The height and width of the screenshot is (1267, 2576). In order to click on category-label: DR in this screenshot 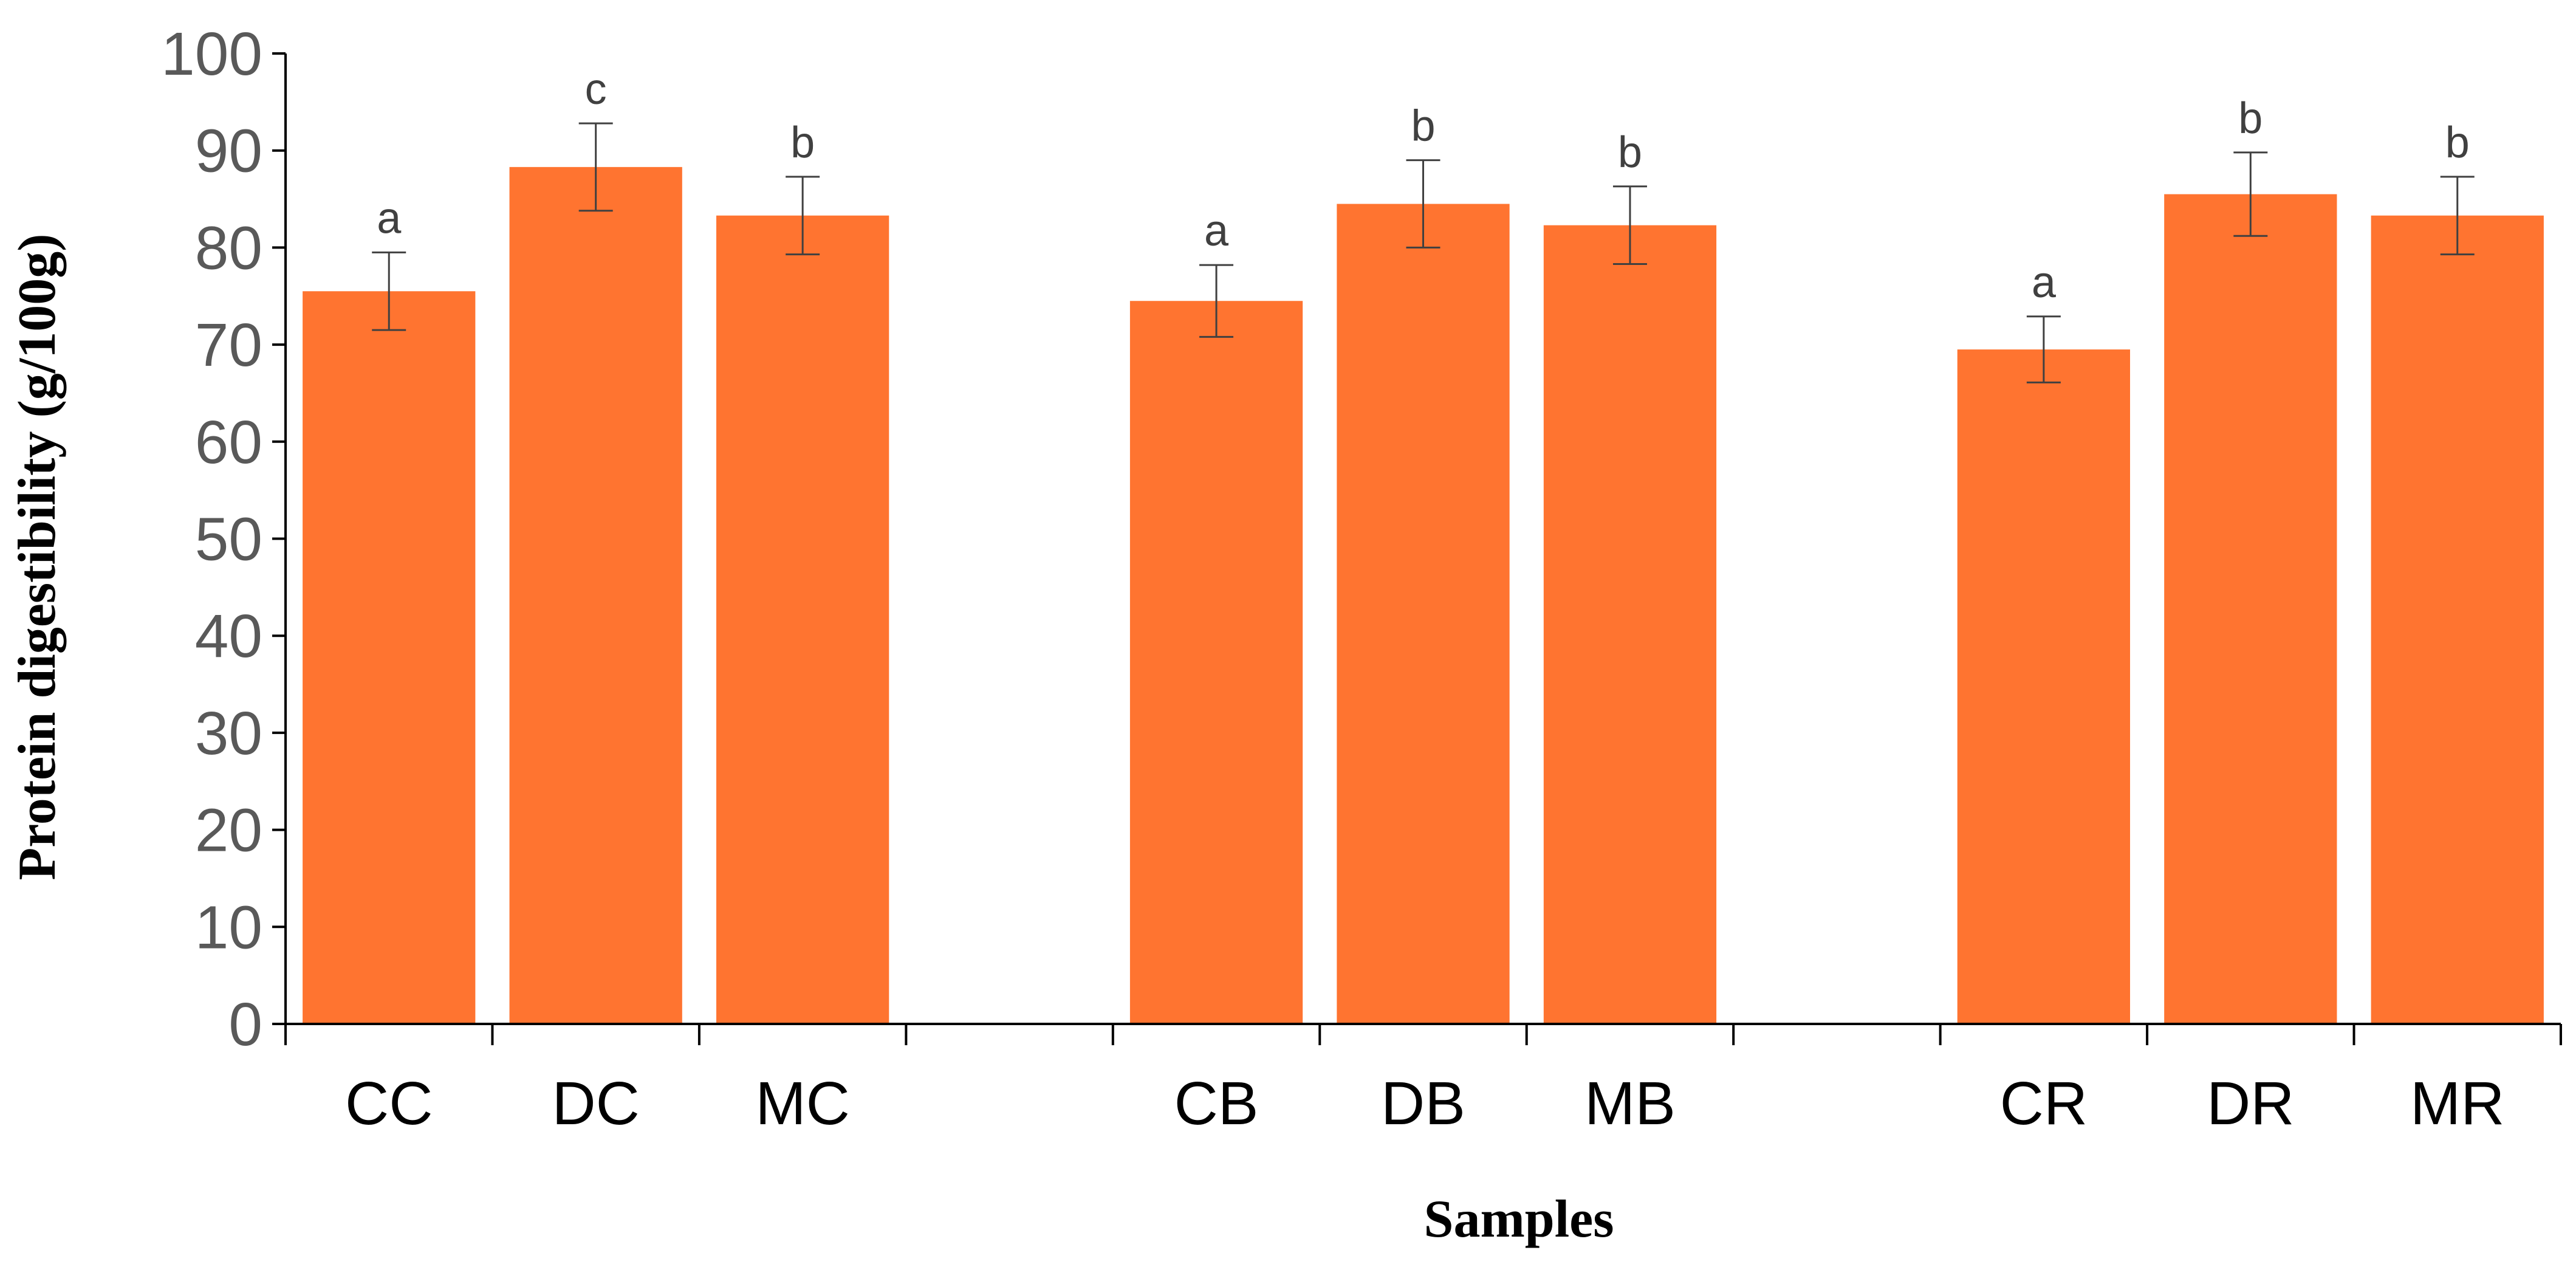, I will do `click(2250, 1104)`.